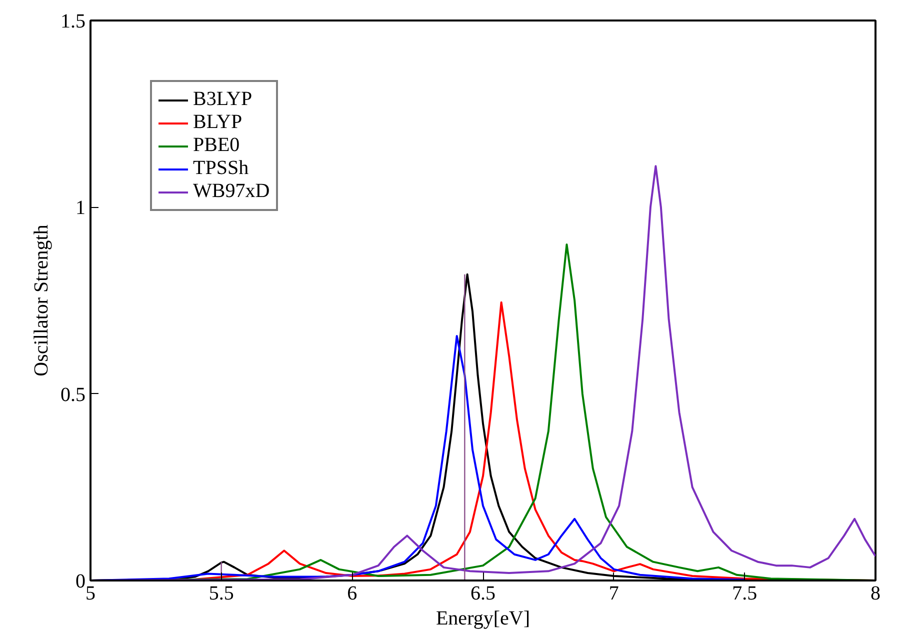  What do you see at coordinates (352, 593) in the screenshot?
I see `x-tick-label: 6` at bounding box center [352, 593].